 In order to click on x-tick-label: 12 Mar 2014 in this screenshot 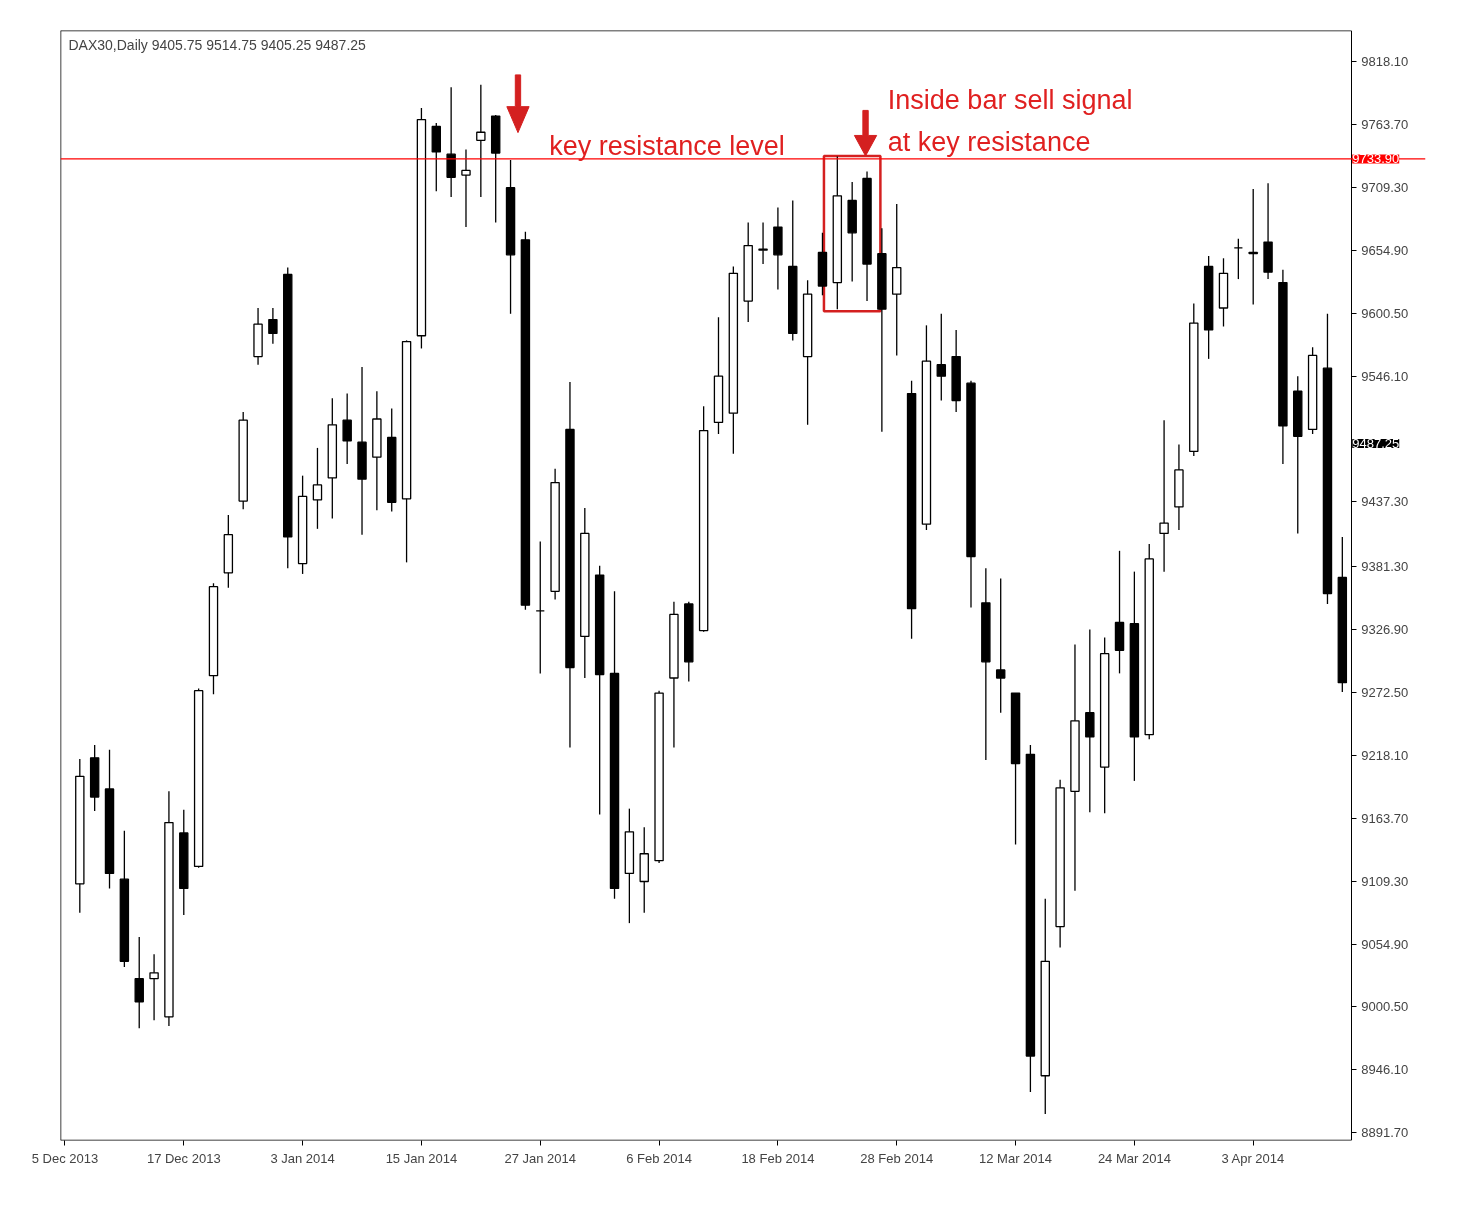, I will do `click(1016, 1158)`.